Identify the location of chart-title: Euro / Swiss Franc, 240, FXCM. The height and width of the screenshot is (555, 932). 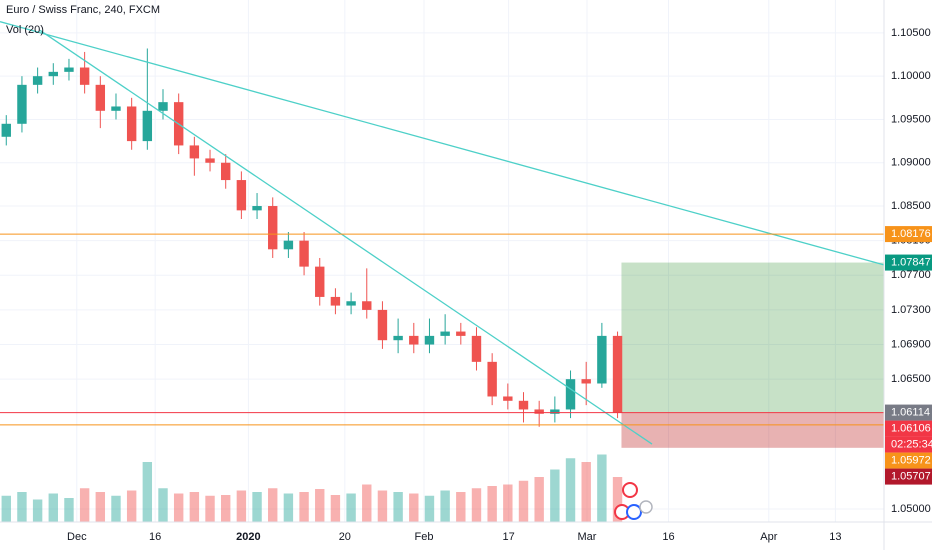
(83, 10).